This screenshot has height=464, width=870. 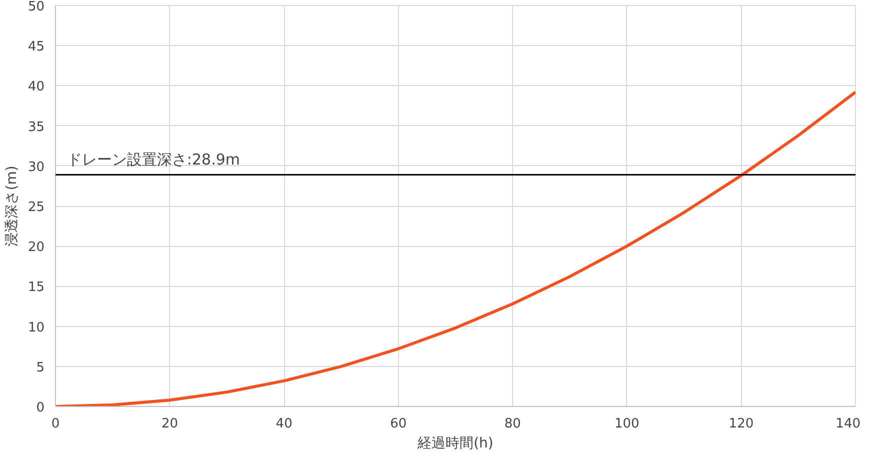 What do you see at coordinates (848, 424) in the screenshot?
I see `x-tick-label: 140` at bounding box center [848, 424].